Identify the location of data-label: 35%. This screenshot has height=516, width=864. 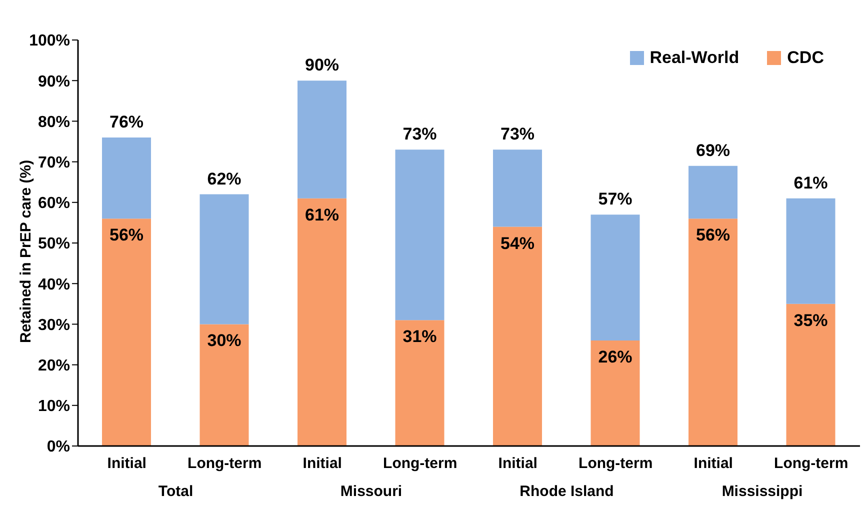
(811, 320).